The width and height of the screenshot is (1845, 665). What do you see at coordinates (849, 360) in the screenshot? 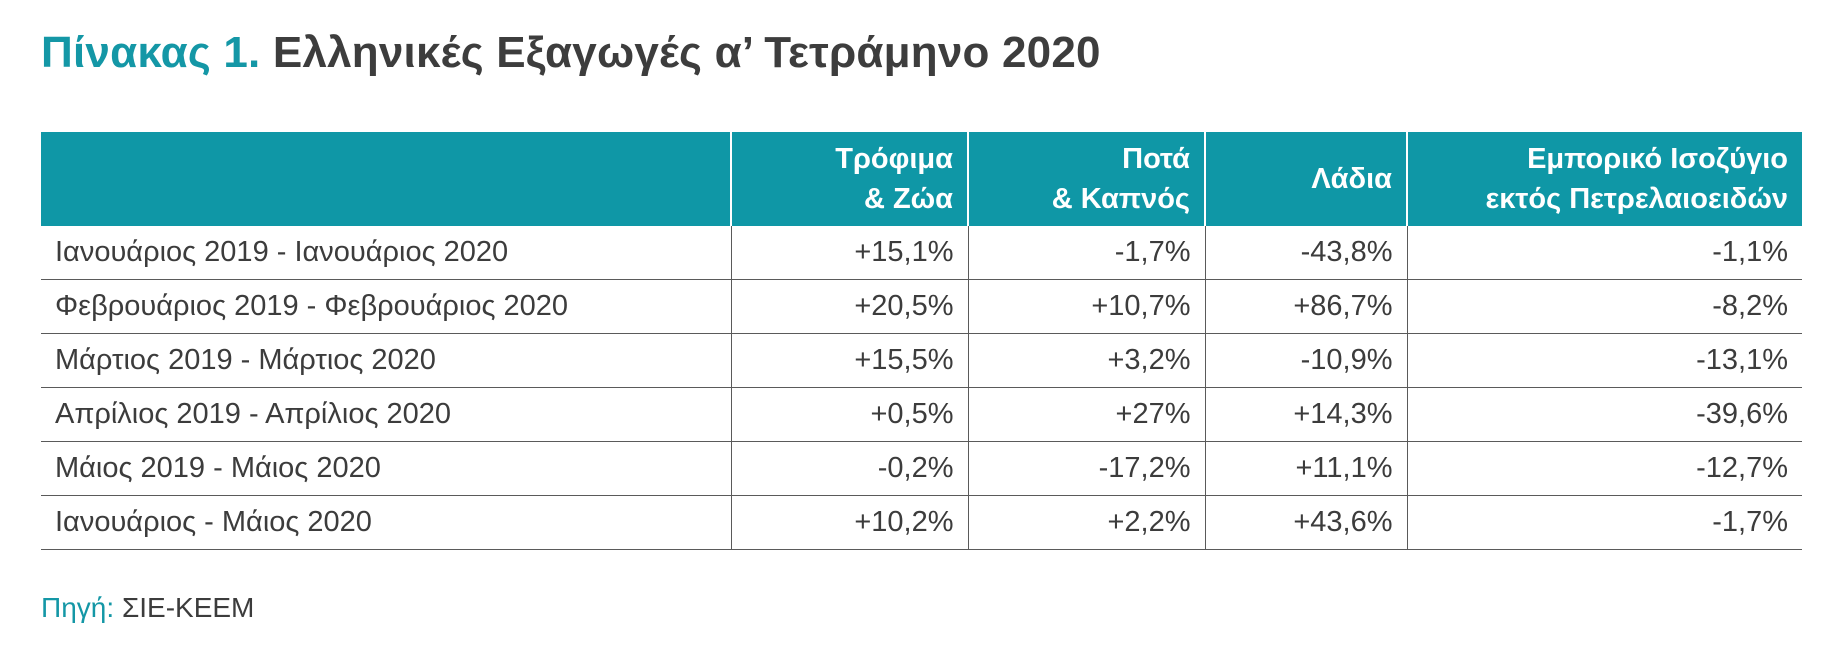
I see `value-cell: +15,5%` at bounding box center [849, 360].